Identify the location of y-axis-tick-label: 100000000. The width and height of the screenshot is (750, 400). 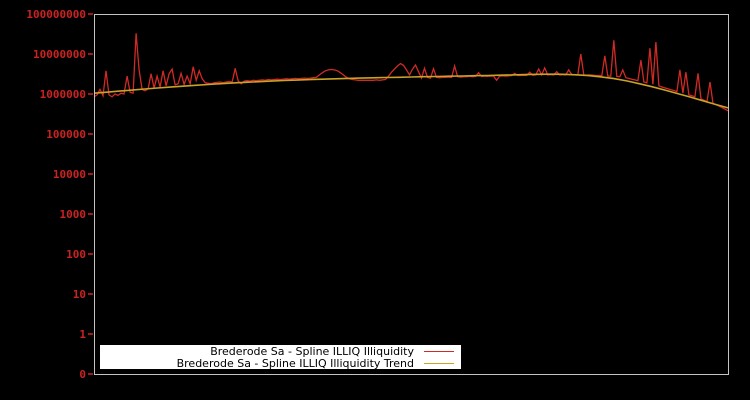
(56, 14).